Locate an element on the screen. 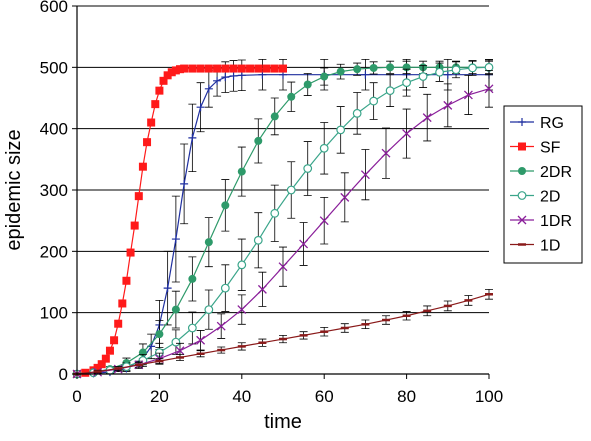  legend-label-2dr: 2DR is located at coordinates (556, 172).